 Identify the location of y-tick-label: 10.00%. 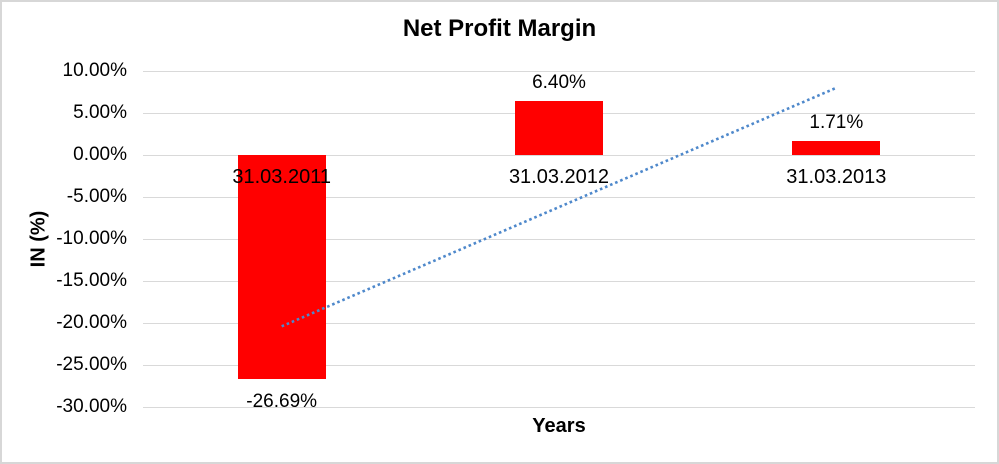
(94, 70).